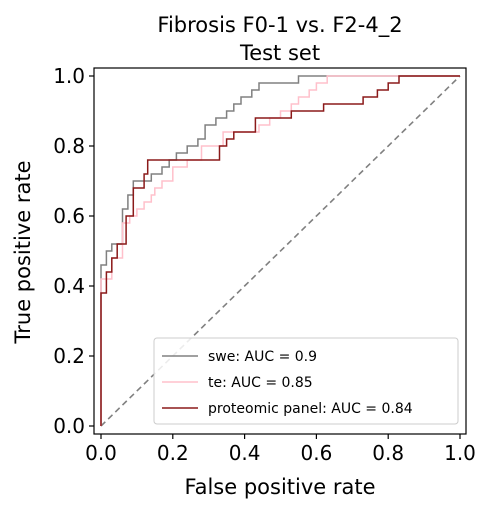 The height and width of the screenshot is (510, 490). What do you see at coordinates (69, 76) in the screenshot?
I see `y-tick-label: 1.0` at bounding box center [69, 76].